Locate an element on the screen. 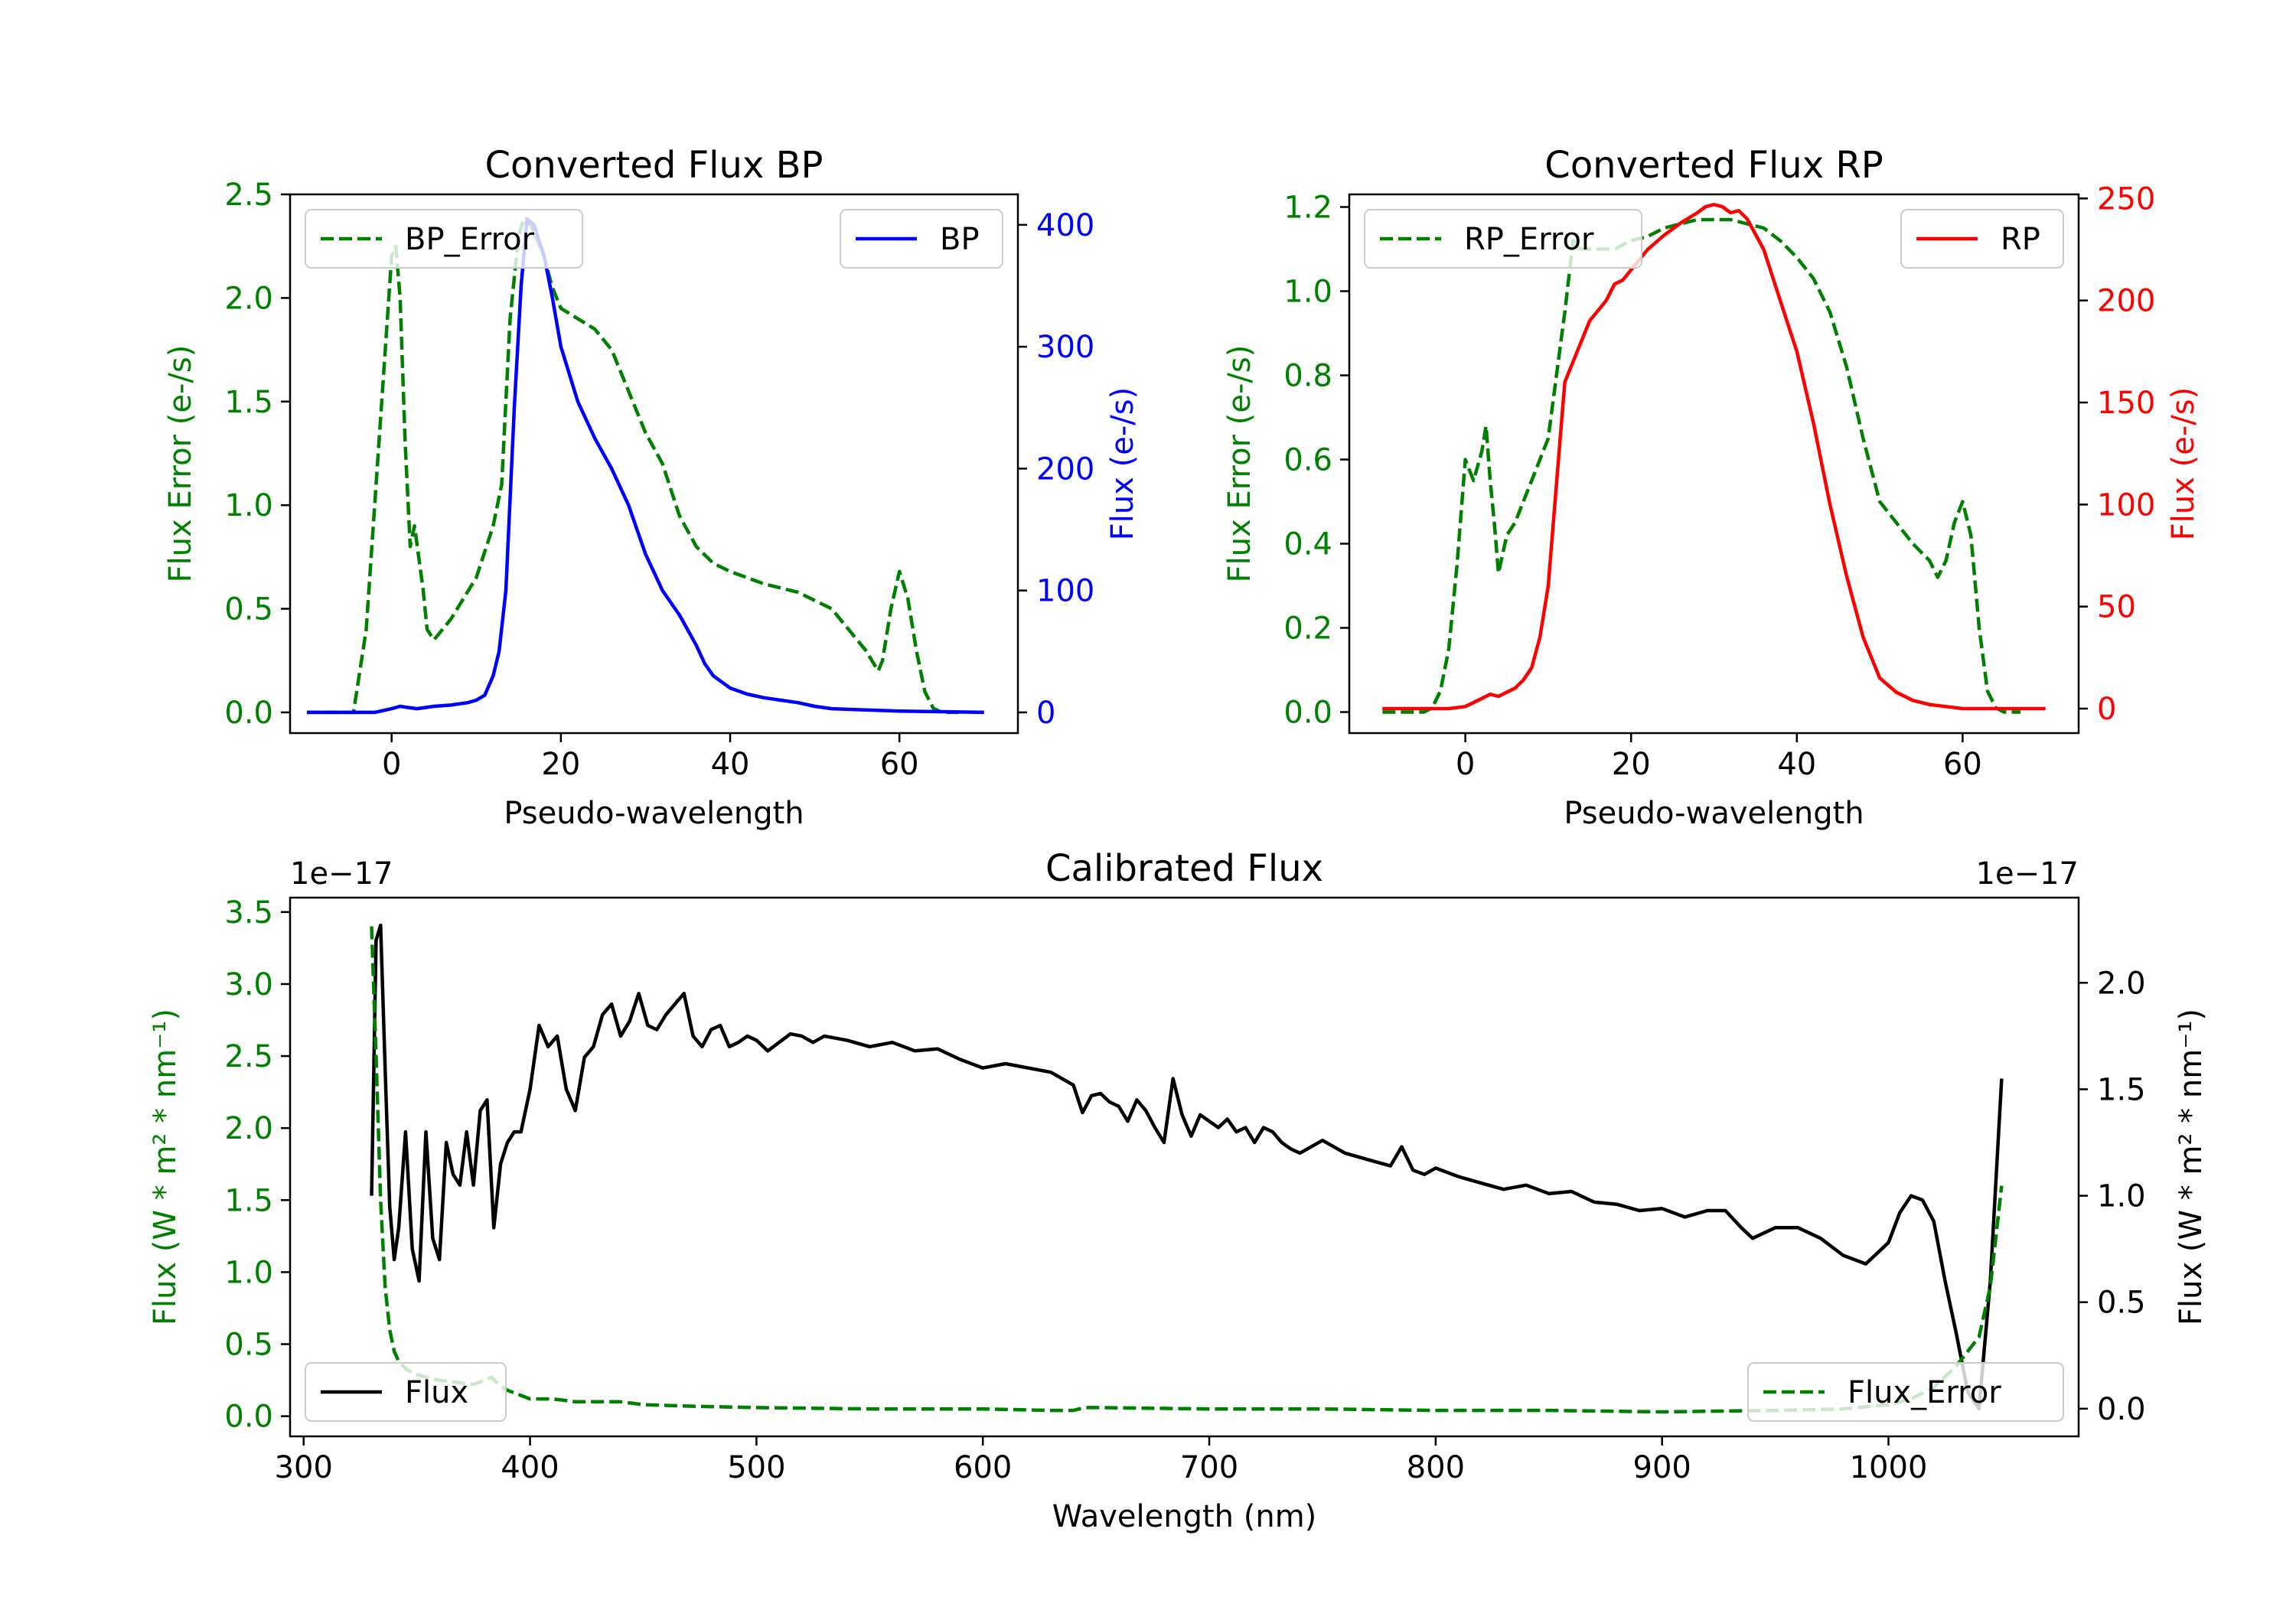 This screenshot has height=1607, width=2296. y-left-offset-label: 1e−17 is located at coordinates (341, 874).